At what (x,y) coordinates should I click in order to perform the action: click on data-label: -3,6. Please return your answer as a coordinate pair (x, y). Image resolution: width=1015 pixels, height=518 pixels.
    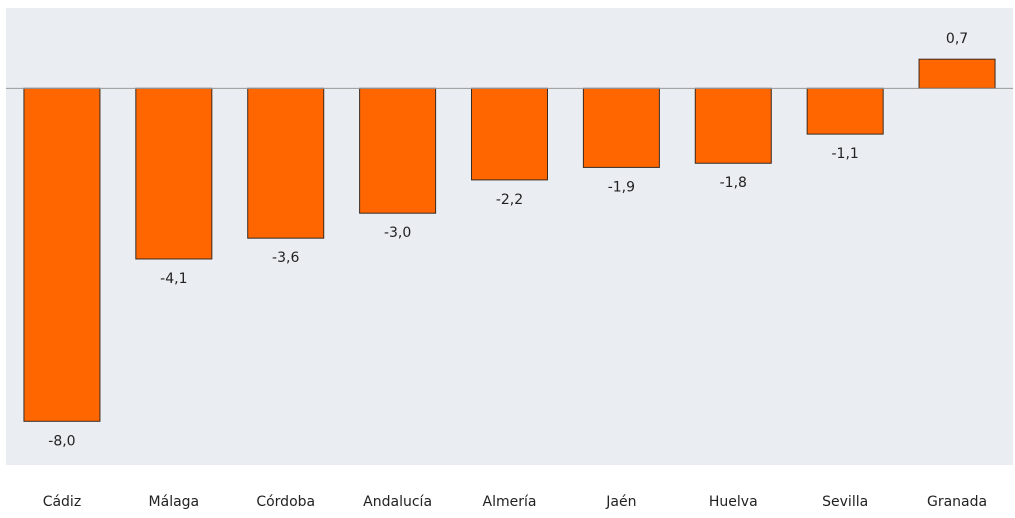
    Looking at the image, I should click on (285, 258).